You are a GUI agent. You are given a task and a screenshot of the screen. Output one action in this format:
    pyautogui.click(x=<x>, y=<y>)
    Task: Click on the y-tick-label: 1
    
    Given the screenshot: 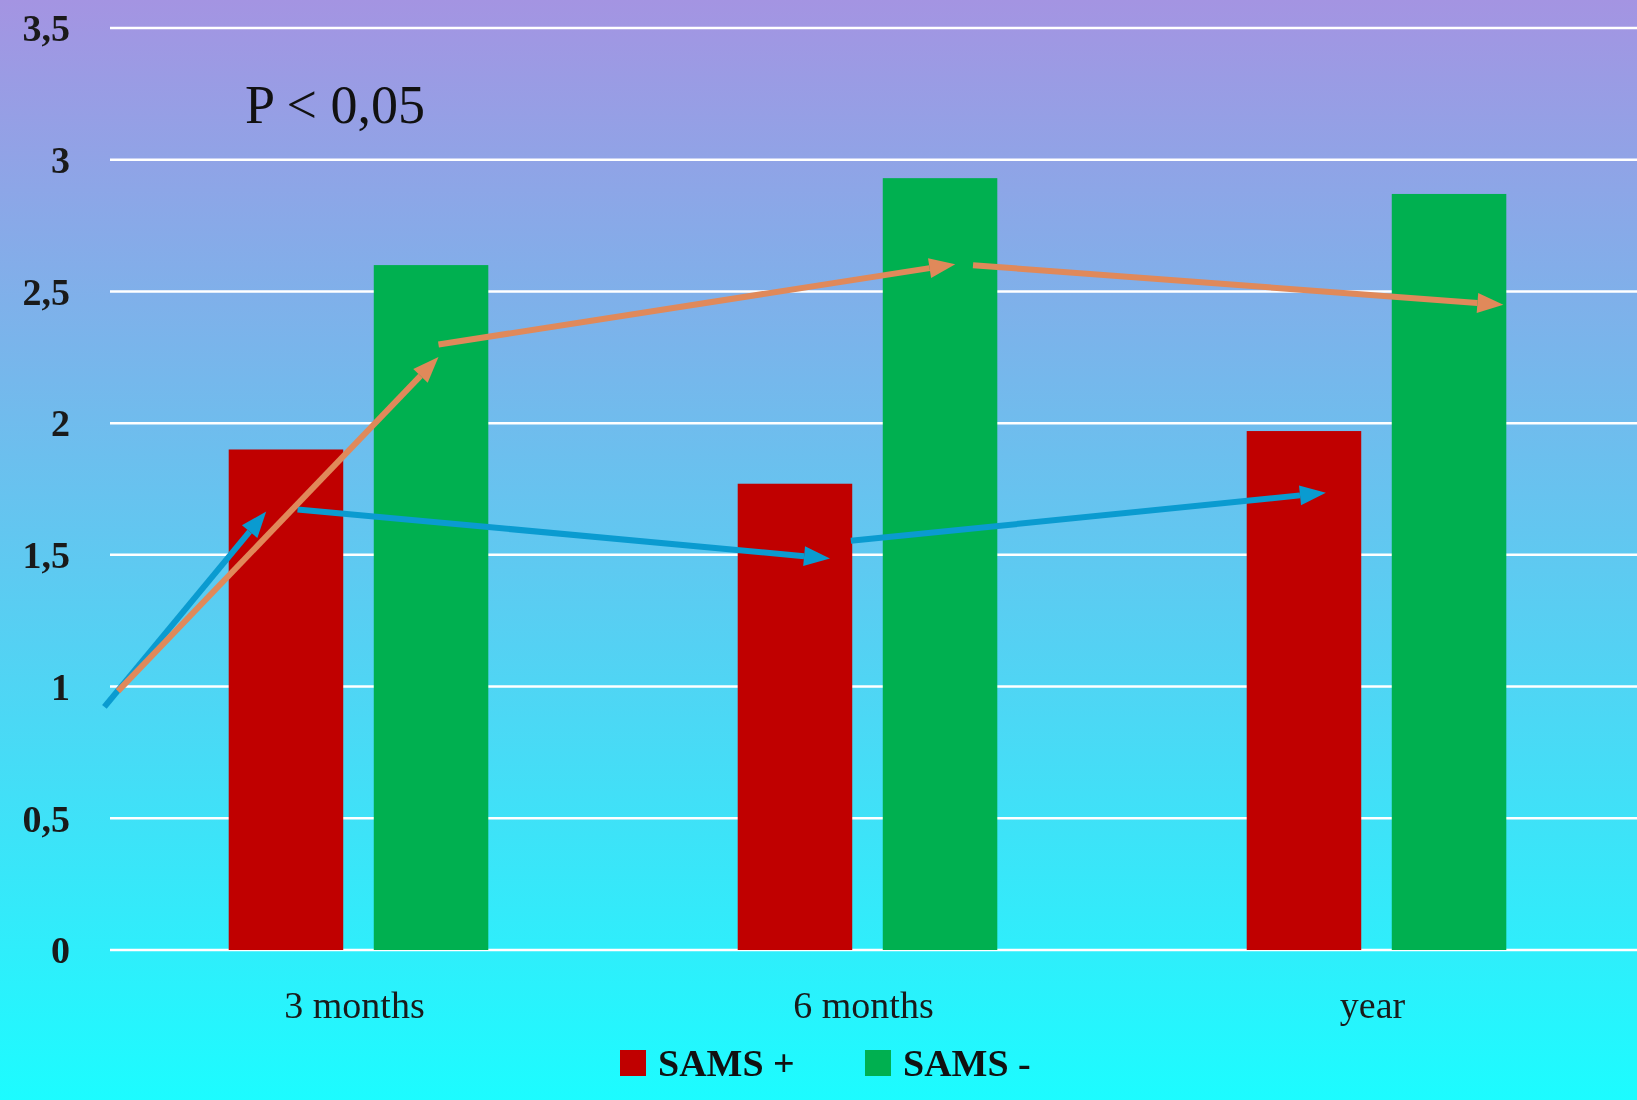 What is the action you would take?
    pyautogui.click(x=60, y=686)
    